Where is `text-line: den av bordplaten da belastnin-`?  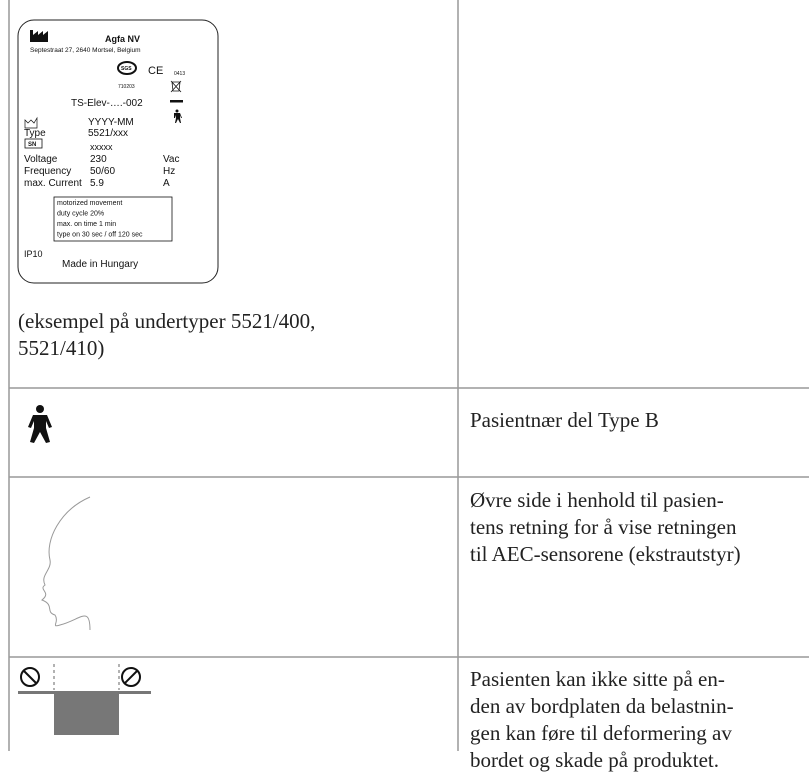
text-line: den av bordplaten da belastnin- is located at coordinates (602, 706).